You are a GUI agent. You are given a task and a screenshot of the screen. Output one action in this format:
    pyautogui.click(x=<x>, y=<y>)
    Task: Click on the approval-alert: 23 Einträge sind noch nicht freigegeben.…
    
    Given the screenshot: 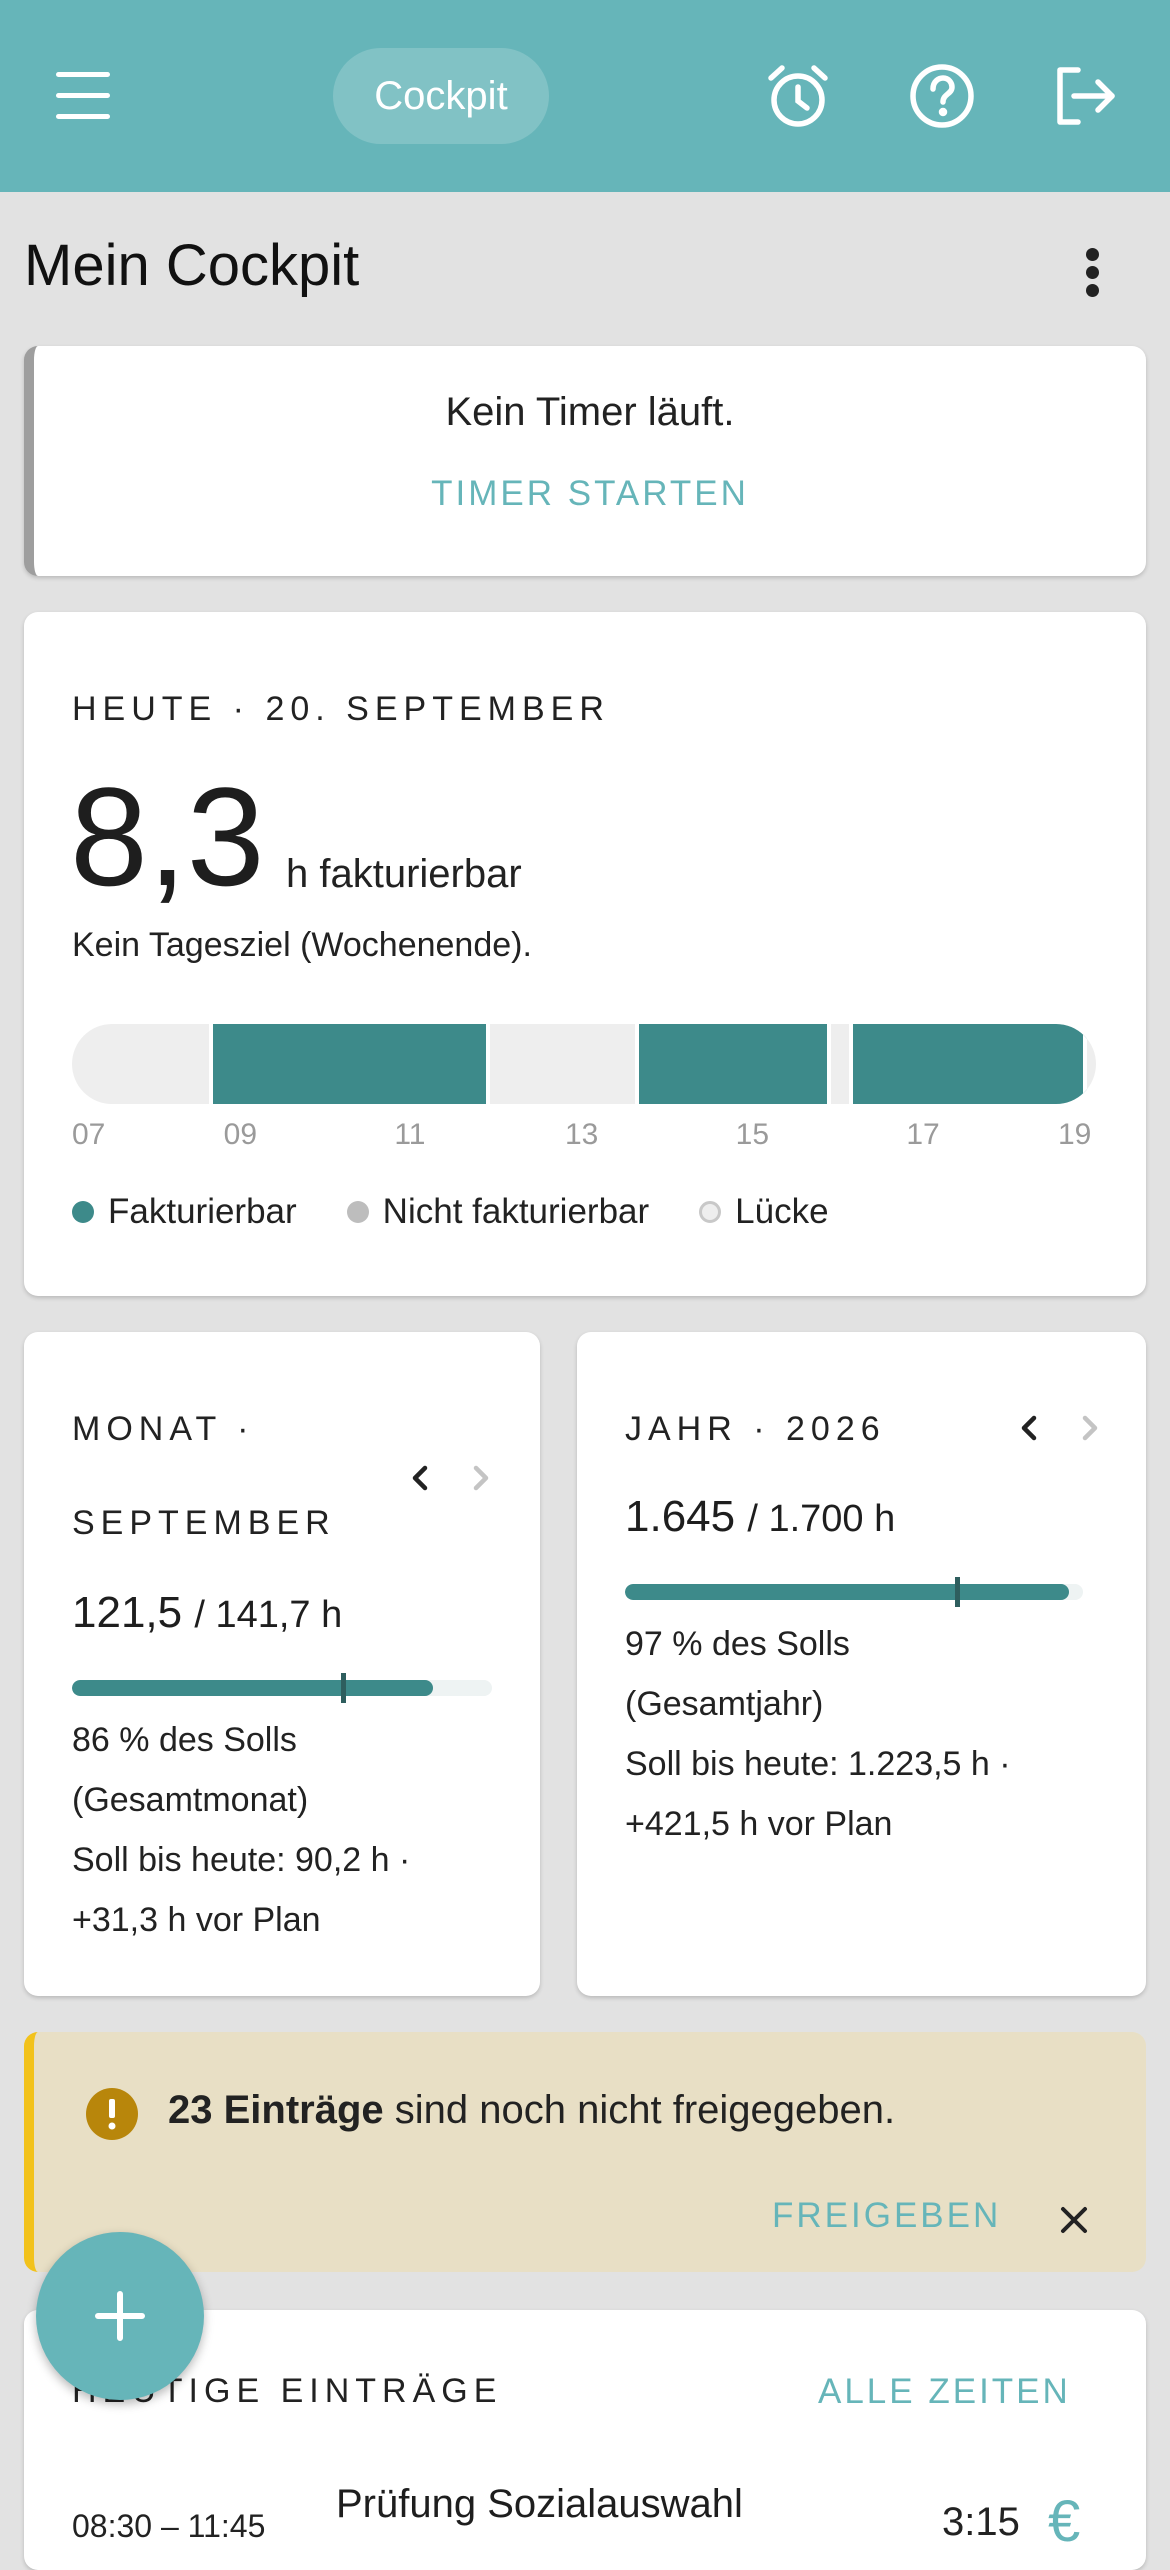 What is the action you would take?
    pyautogui.click(x=585, y=2152)
    